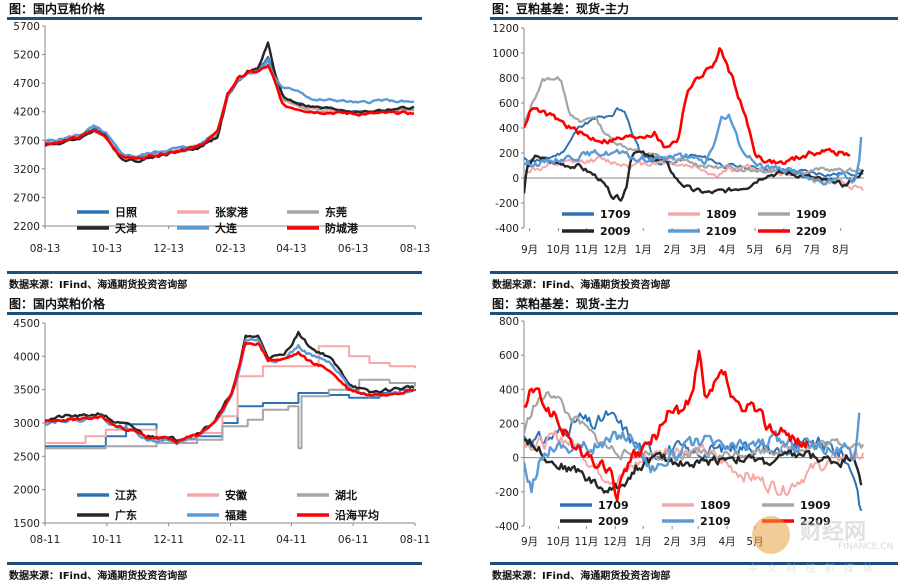 The height and width of the screenshot is (582, 903). I want to click on series-line-1909, so click(694, 125).